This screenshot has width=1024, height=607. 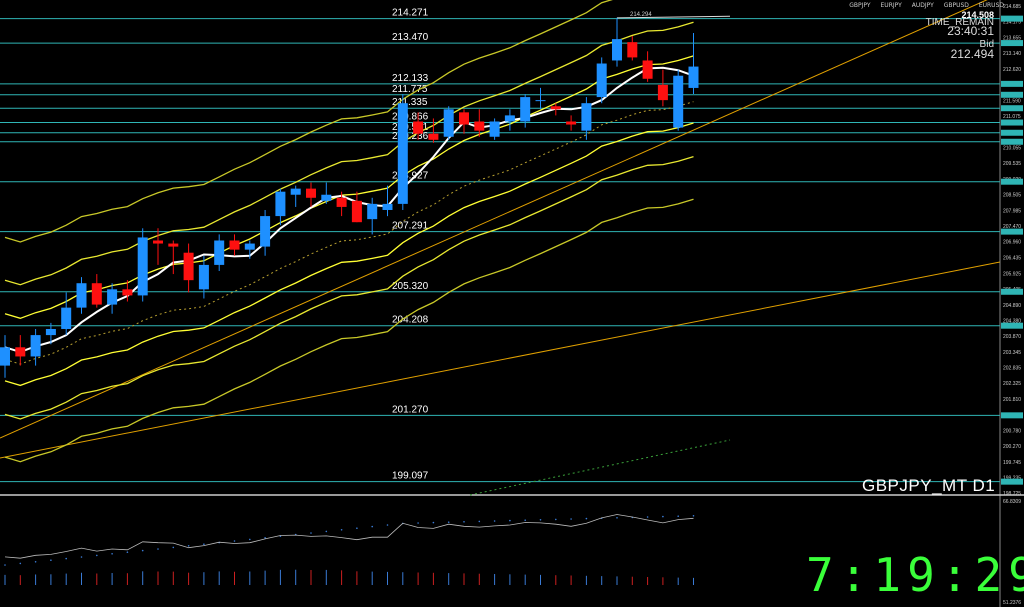 What do you see at coordinates (977, 15) in the screenshot?
I see `current-price: 214.508` at bounding box center [977, 15].